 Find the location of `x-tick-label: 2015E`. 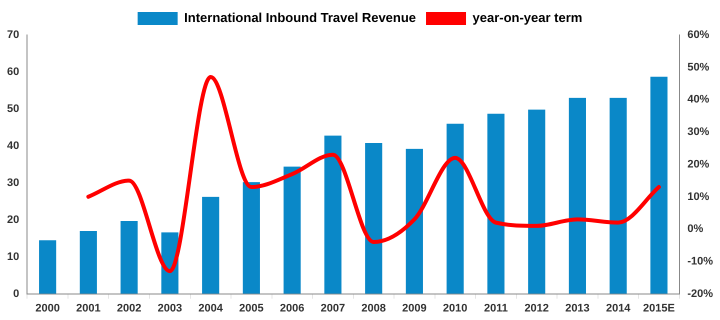

x-tick-label: 2015E is located at coordinates (659, 308).